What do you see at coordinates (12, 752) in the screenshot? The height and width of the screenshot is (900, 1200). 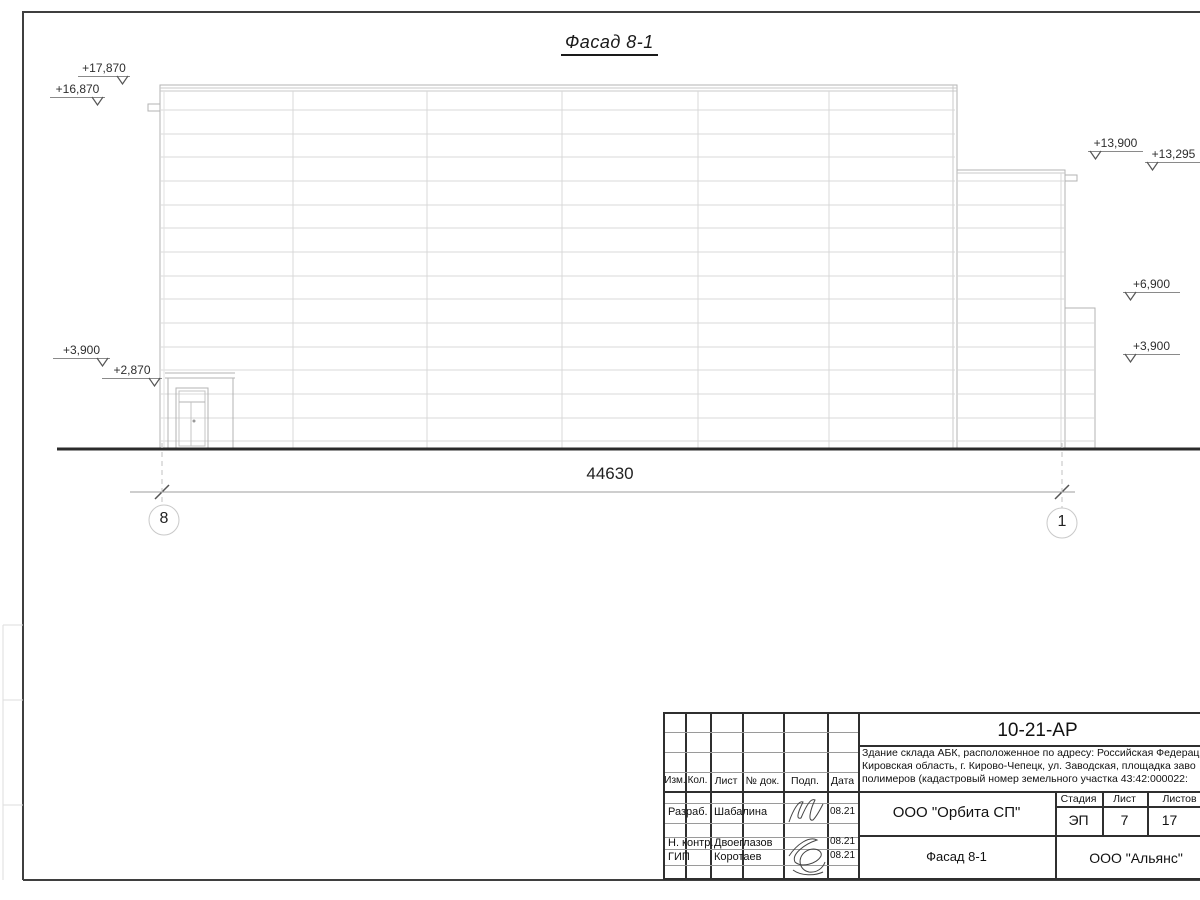 I see `margin-lines` at bounding box center [12, 752].